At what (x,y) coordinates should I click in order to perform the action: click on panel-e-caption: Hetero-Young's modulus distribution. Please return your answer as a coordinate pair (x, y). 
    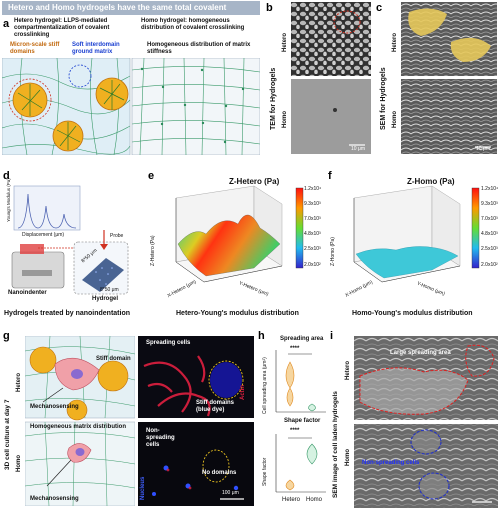
    Looking at the image, I should click on (237, 313).